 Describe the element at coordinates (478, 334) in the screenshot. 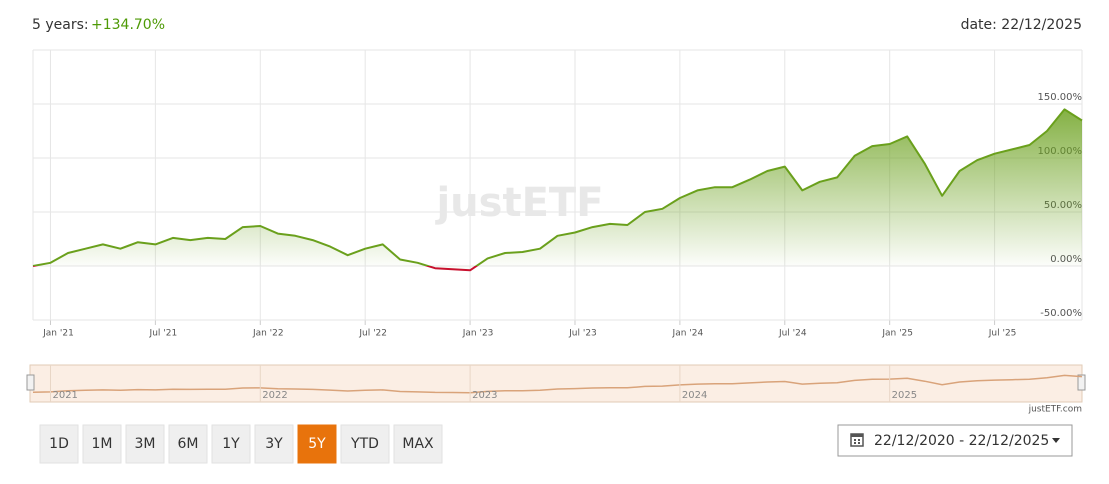

I see `x-tick-label: Jan '23` at that location.